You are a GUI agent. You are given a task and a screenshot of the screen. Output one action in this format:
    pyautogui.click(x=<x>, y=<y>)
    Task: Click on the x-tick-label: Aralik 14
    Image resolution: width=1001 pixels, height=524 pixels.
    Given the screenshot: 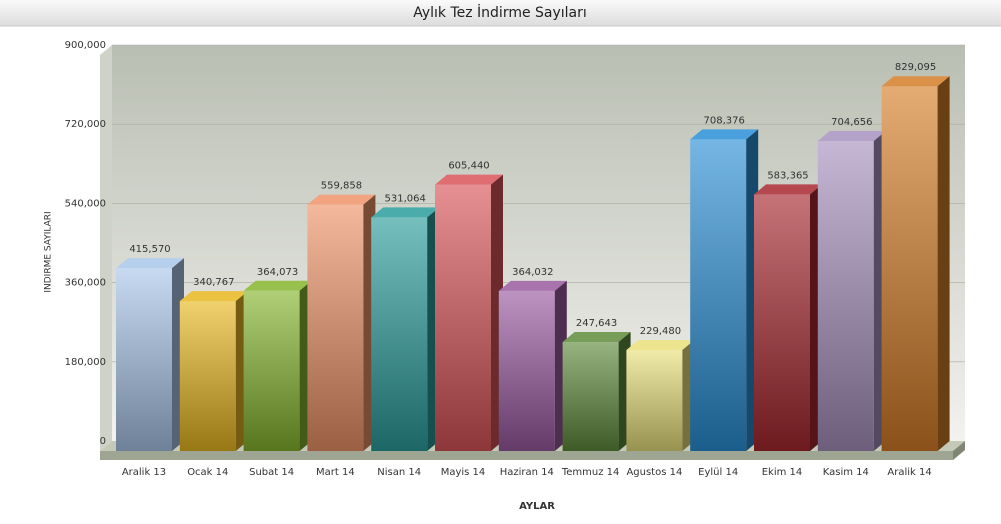 What is the action you would take?
    pyautogui.click(x=909, y=472)
    